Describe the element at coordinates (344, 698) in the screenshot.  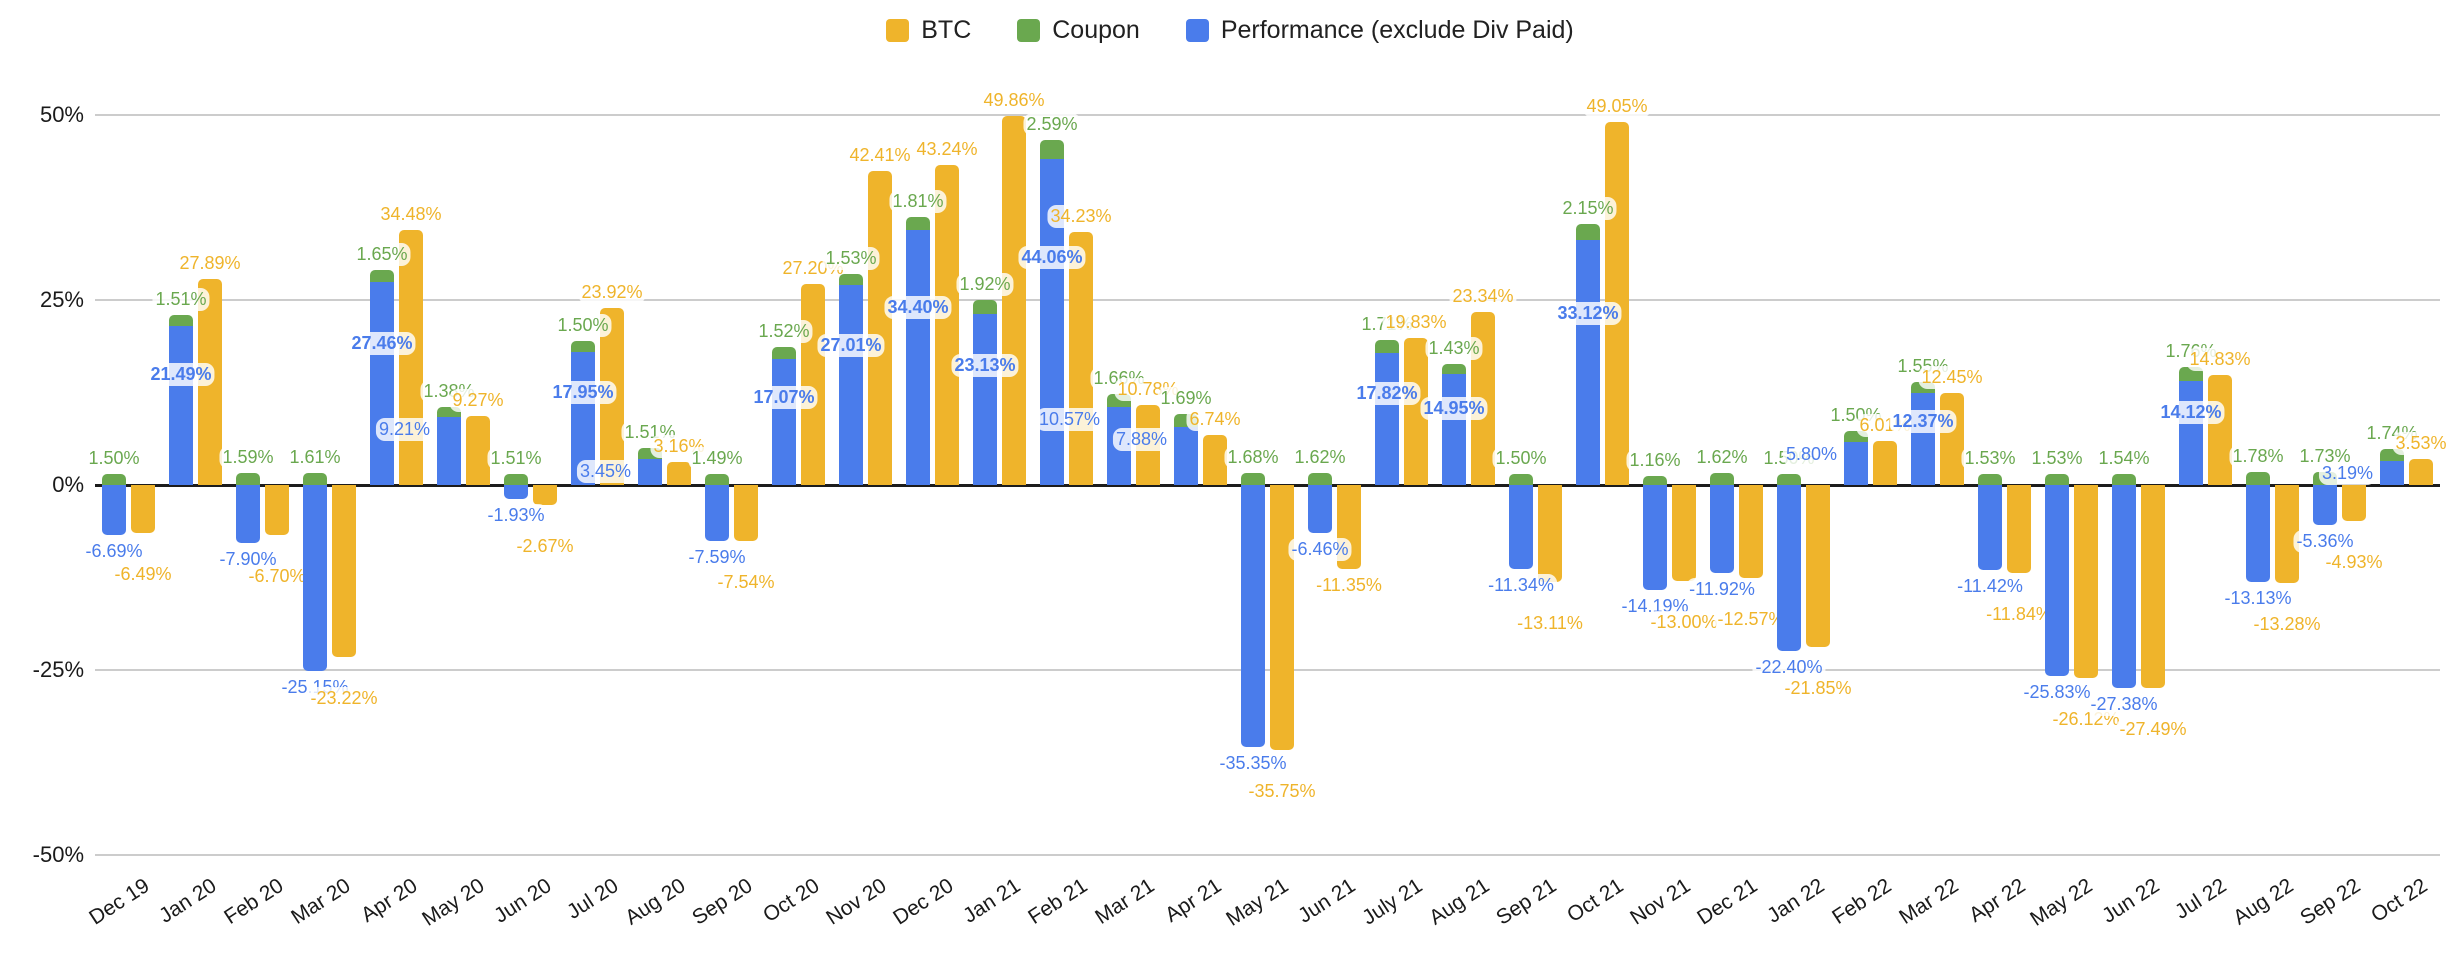
I see `label-btc-mar-20: -23.22%` at that location.